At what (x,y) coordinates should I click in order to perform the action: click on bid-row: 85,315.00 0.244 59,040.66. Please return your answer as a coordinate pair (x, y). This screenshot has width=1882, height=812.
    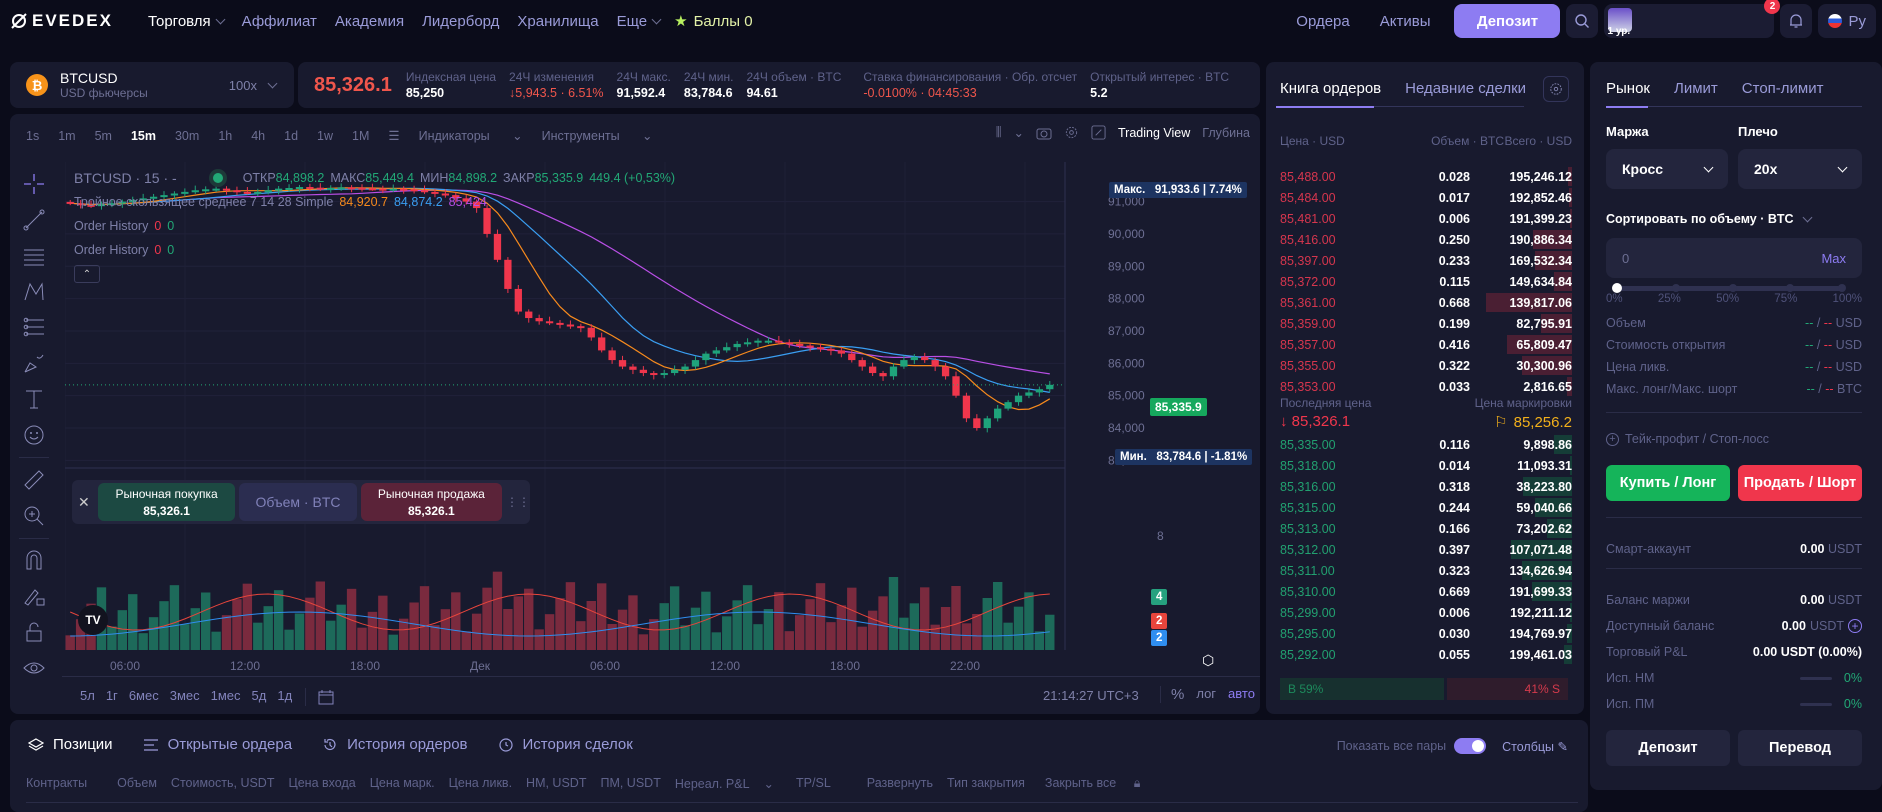
    Looking at the image, I should click on (1426, 507).